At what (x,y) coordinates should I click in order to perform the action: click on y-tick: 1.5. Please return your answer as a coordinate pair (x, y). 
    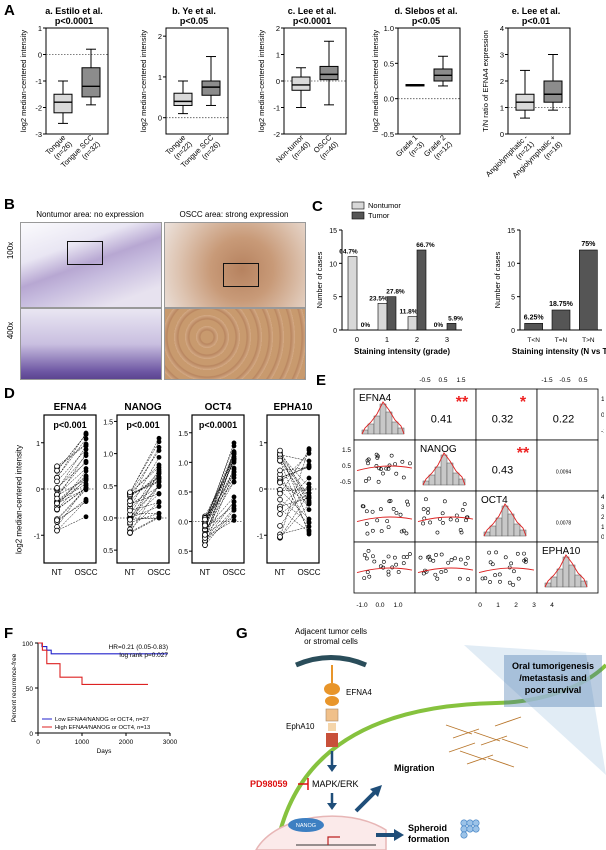
    Looking at the image, I should click on (183, 434).